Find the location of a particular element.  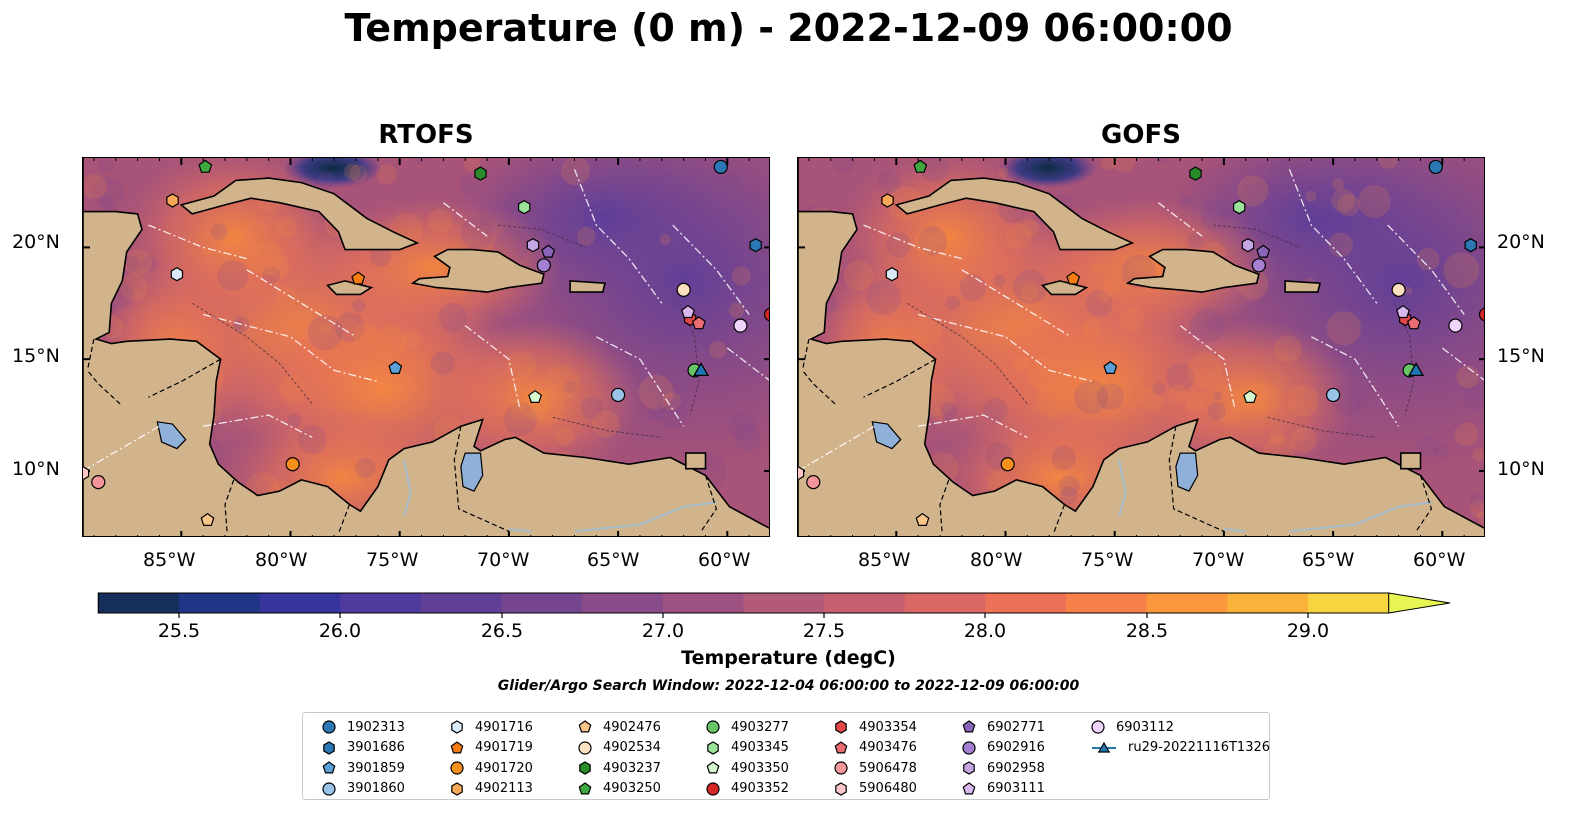

legend-item: 3901686 is located at coordinates (363, 748).